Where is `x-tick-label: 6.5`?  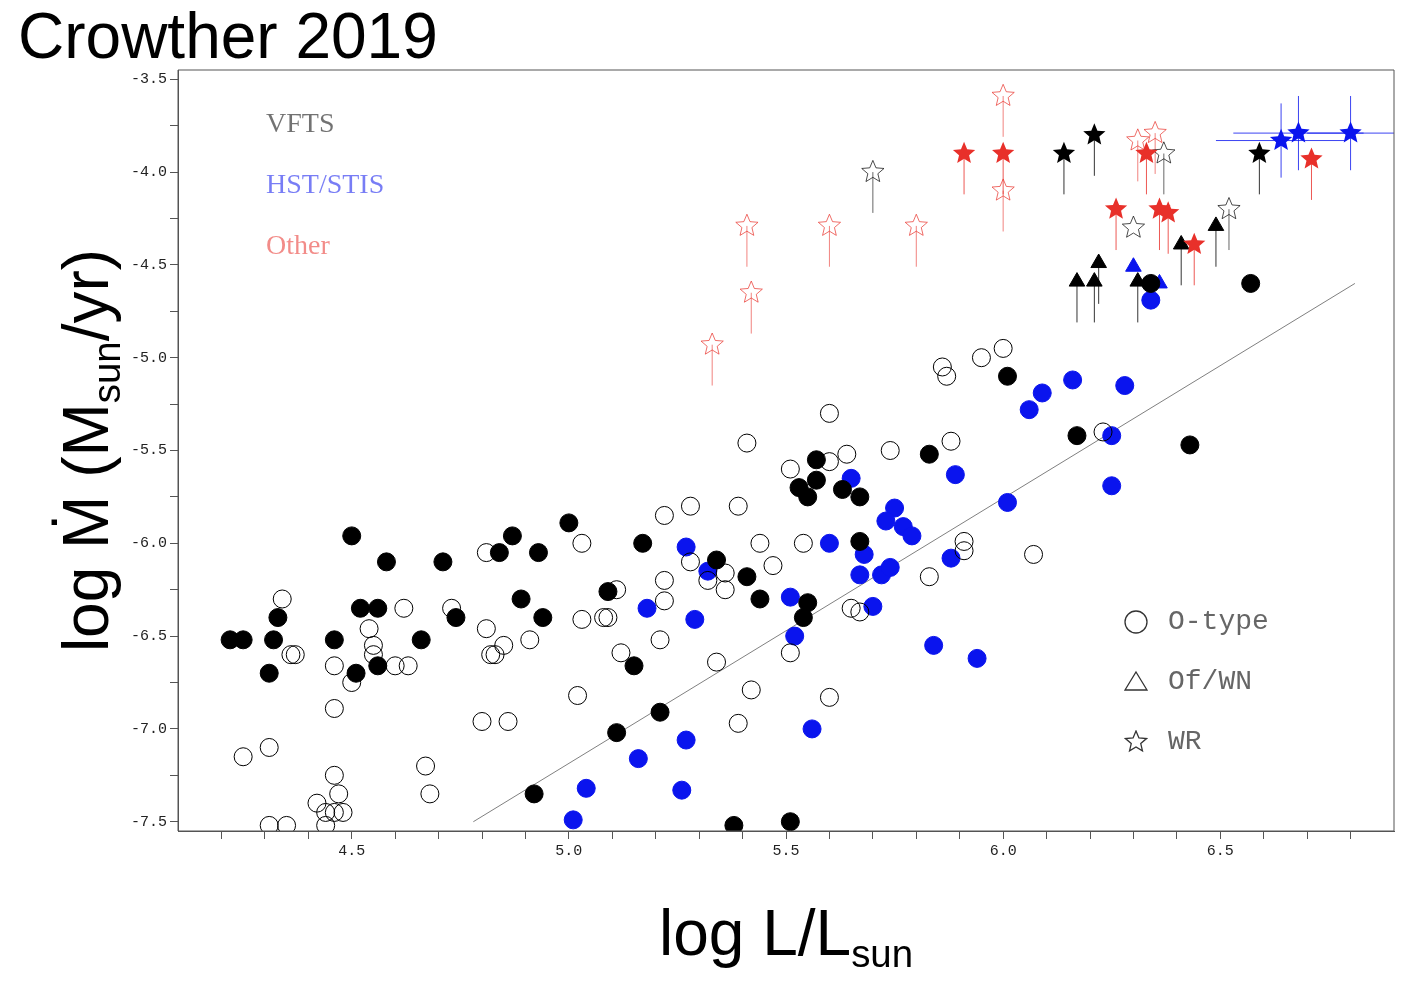
x-tick-label: 6.5 is located at coordinates (1220, 851).